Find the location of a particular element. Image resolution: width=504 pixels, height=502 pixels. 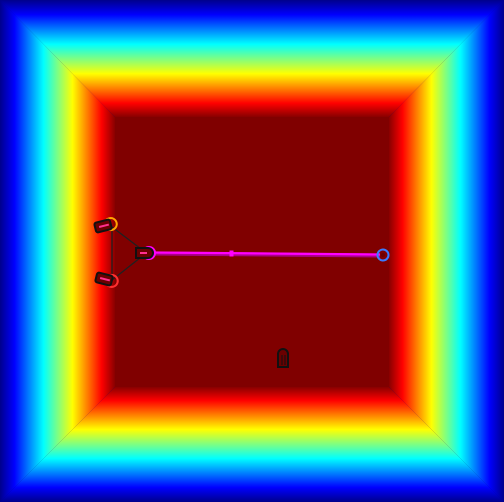

rope-line is located at coordinates (266, 253).